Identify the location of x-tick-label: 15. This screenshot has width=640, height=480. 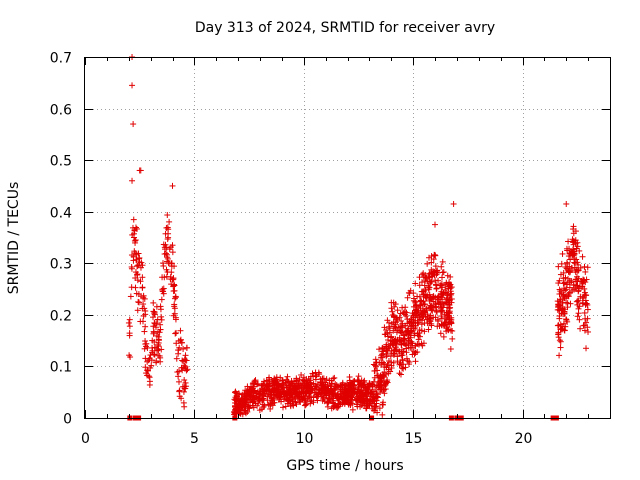
(414, 439).